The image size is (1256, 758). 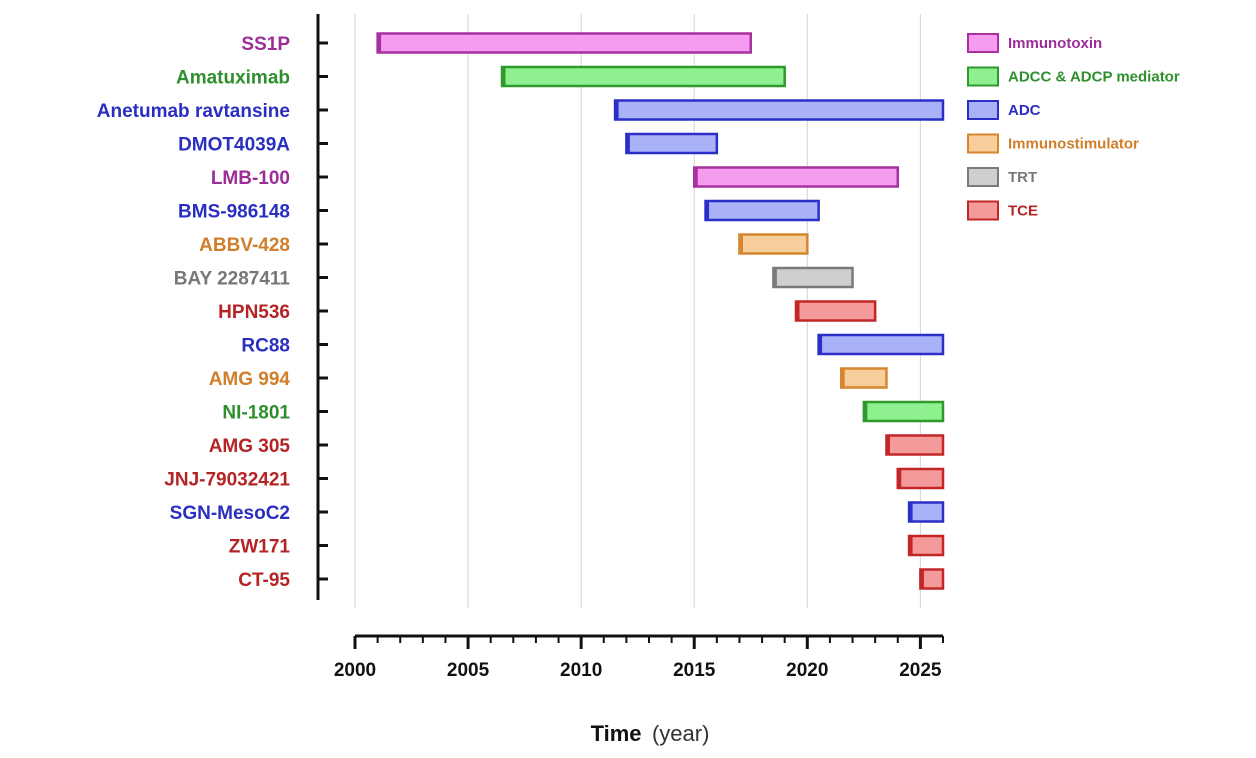 What do you see at coordinates (616, 733) in the screenshot?
I see `x-axis-label-title: Time` at bounding box center [616, 733].